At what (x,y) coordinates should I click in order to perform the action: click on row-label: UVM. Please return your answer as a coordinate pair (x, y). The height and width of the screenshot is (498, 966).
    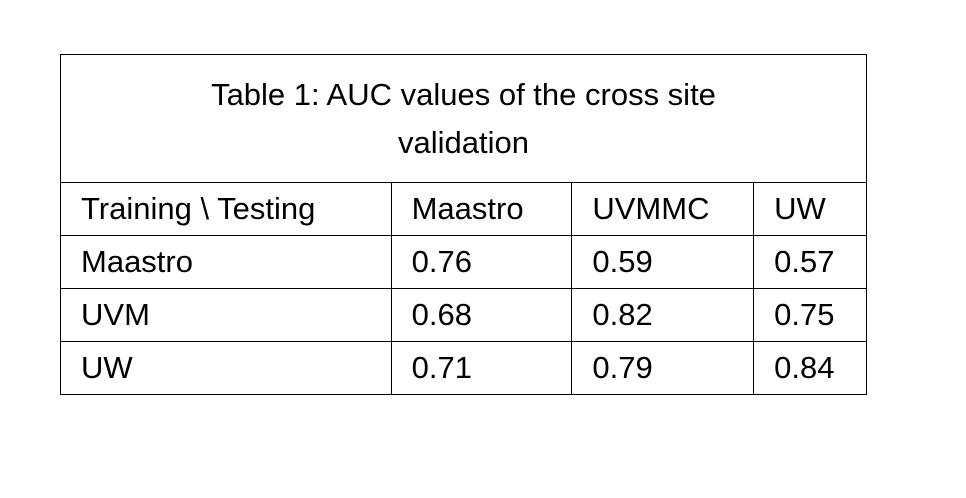
    Looking at the image, I should click on (226, 315).